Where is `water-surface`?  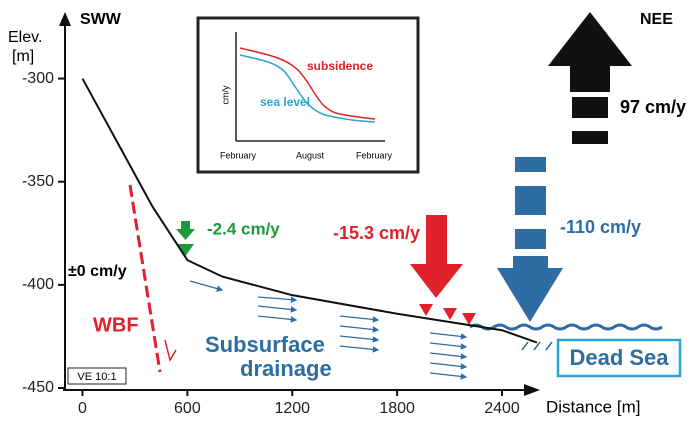 water-surface is located at coordinates (566, 327).